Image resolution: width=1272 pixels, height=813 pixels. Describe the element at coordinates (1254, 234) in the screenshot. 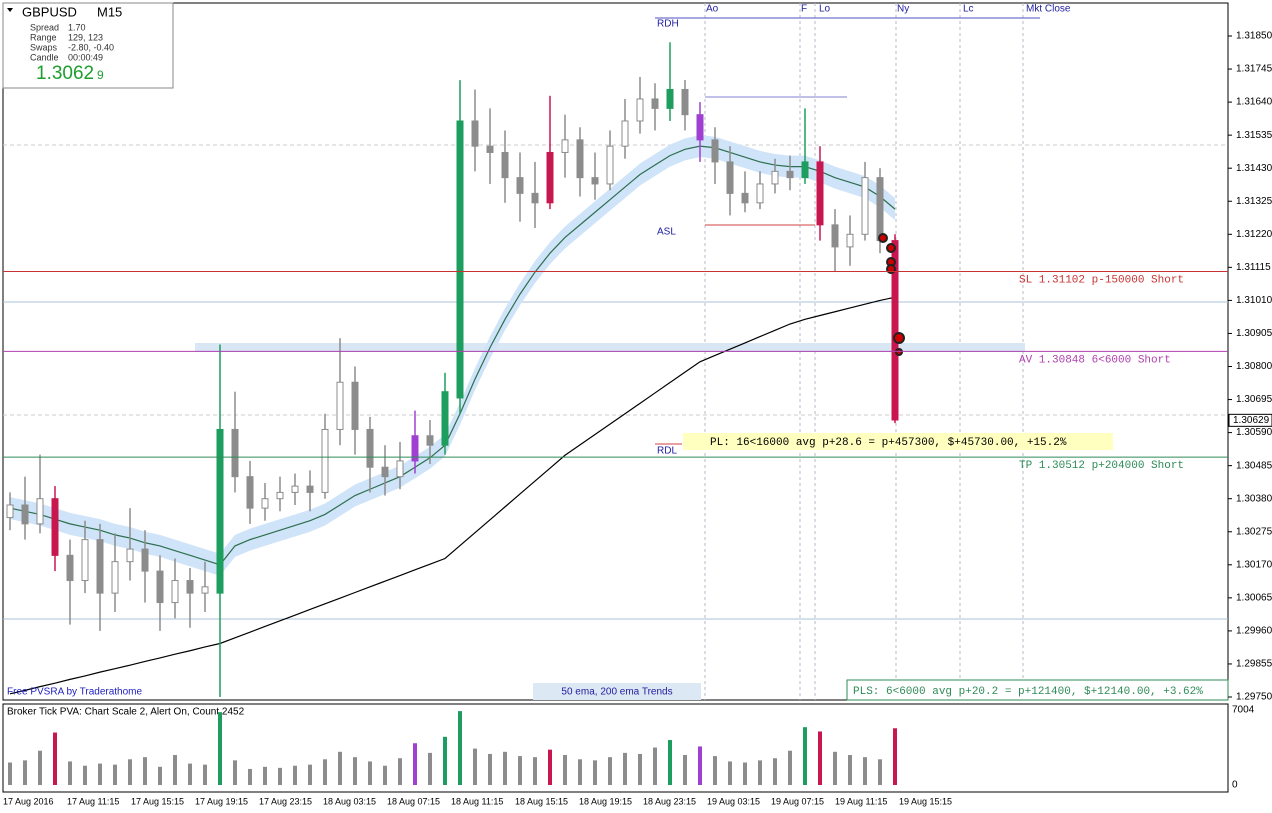

I see `y-tick-label: 1.31220` at that location.